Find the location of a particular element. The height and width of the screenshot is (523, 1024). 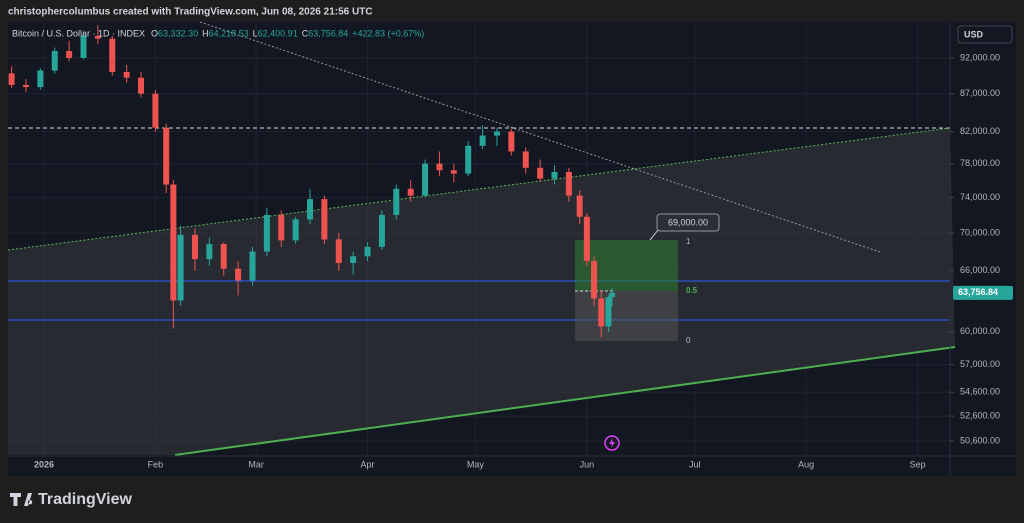

y-tick-label: 74,000.00 is located at coordinates (980, 197).